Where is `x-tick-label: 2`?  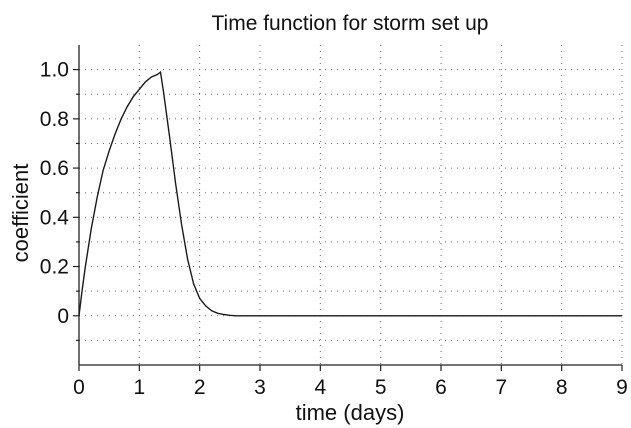 x-tick-label: 2 is located at coordinates (200, 387).